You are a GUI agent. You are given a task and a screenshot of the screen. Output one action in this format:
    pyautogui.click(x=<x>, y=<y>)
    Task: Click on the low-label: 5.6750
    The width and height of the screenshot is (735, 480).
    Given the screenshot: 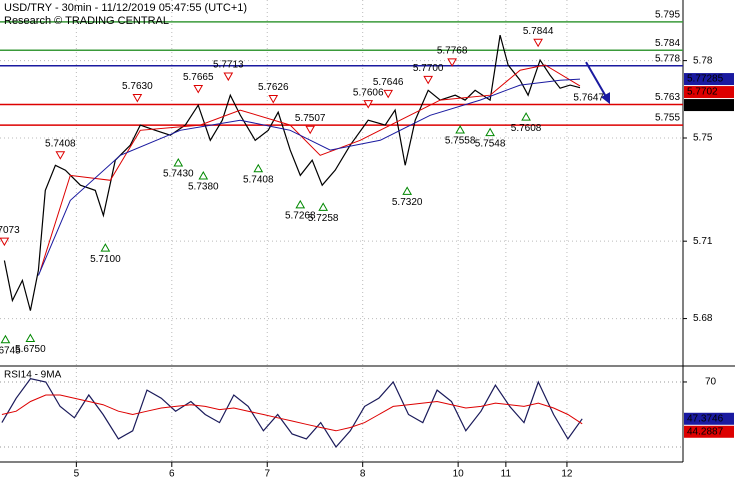 What is the action you would take?
    pyautogui.click(x=30, y=349)
    